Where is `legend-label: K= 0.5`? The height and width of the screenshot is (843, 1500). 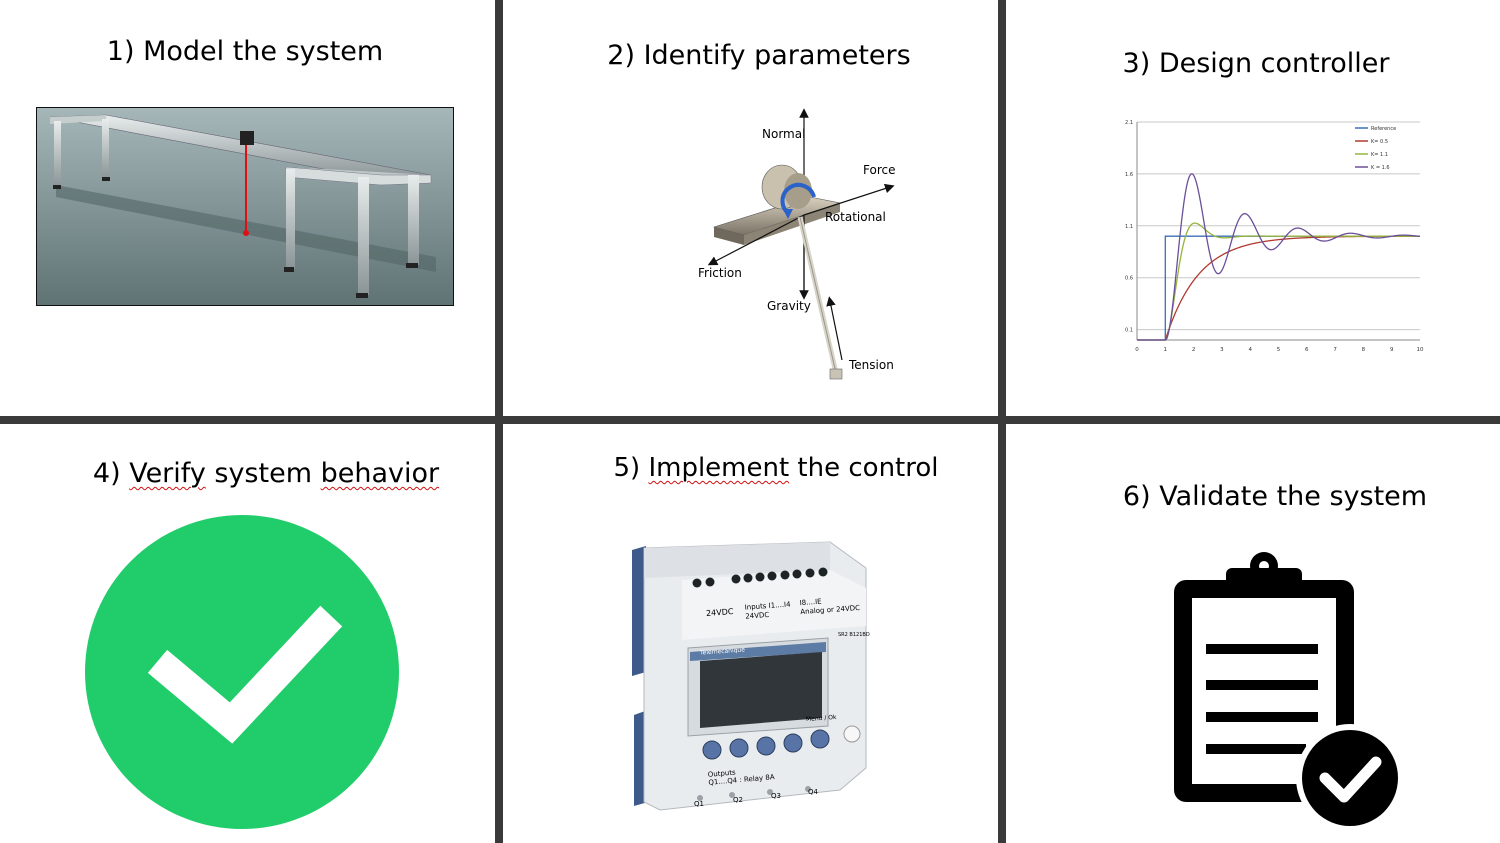 legend-label: K= 0.5 is located at coordinates (1379, 142).